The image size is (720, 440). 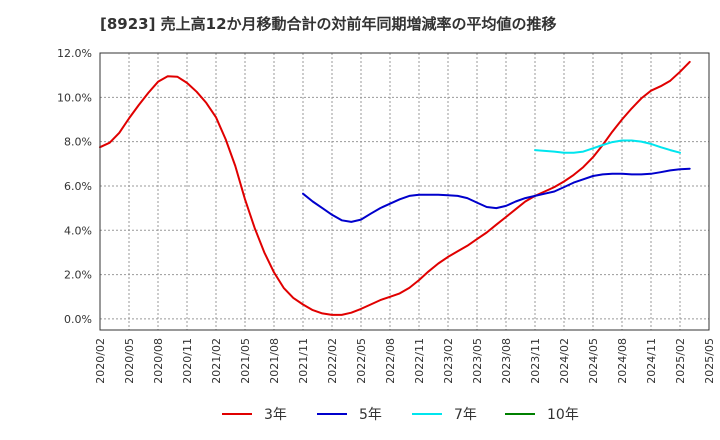 I want to click on x-tick-label: 2021/05, so click(x=245, y=361).